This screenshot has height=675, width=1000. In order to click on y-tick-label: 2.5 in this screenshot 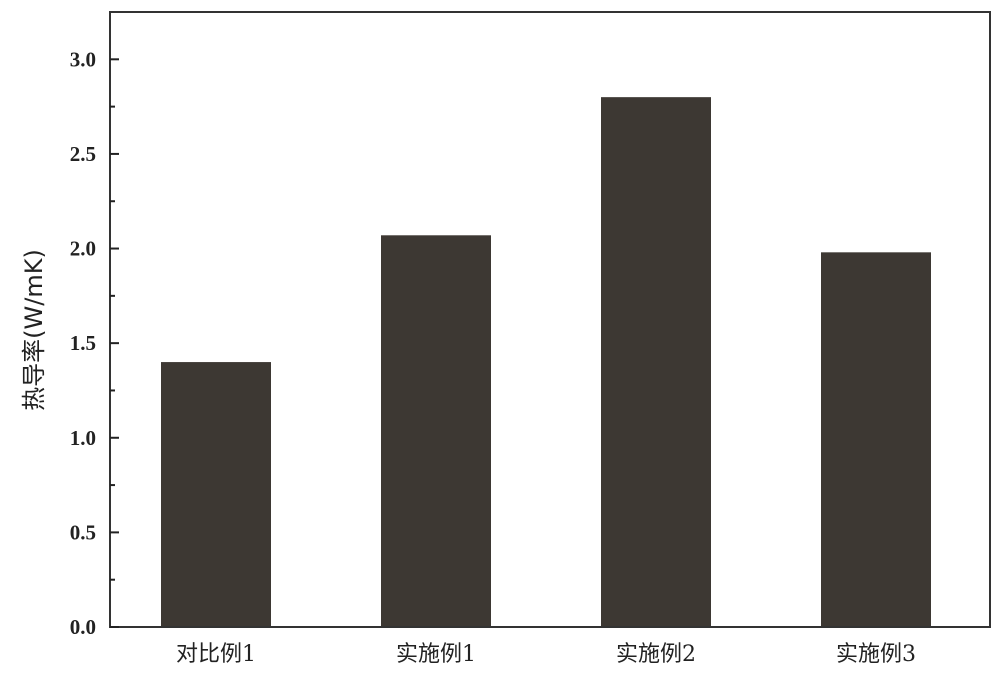, I will do `click(83, 154)`.